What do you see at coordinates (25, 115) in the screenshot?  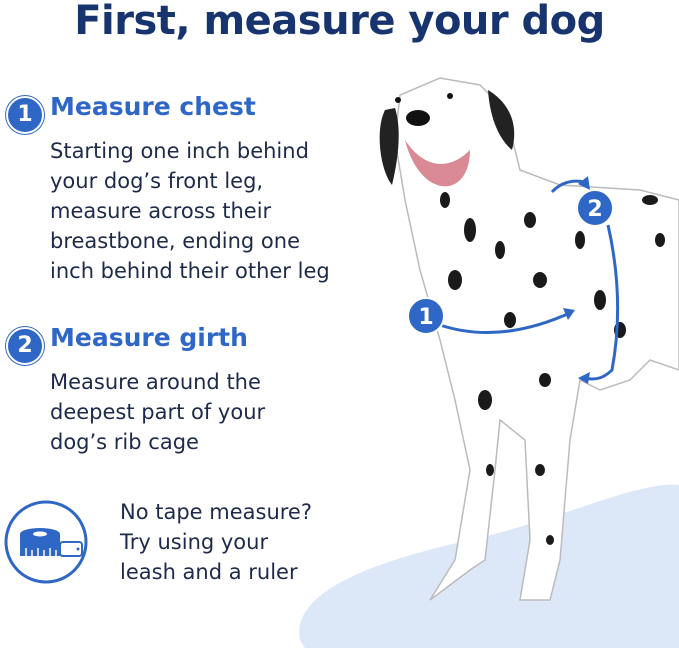 I see `step-number-badge: 1` at bounding box center [25, 115].